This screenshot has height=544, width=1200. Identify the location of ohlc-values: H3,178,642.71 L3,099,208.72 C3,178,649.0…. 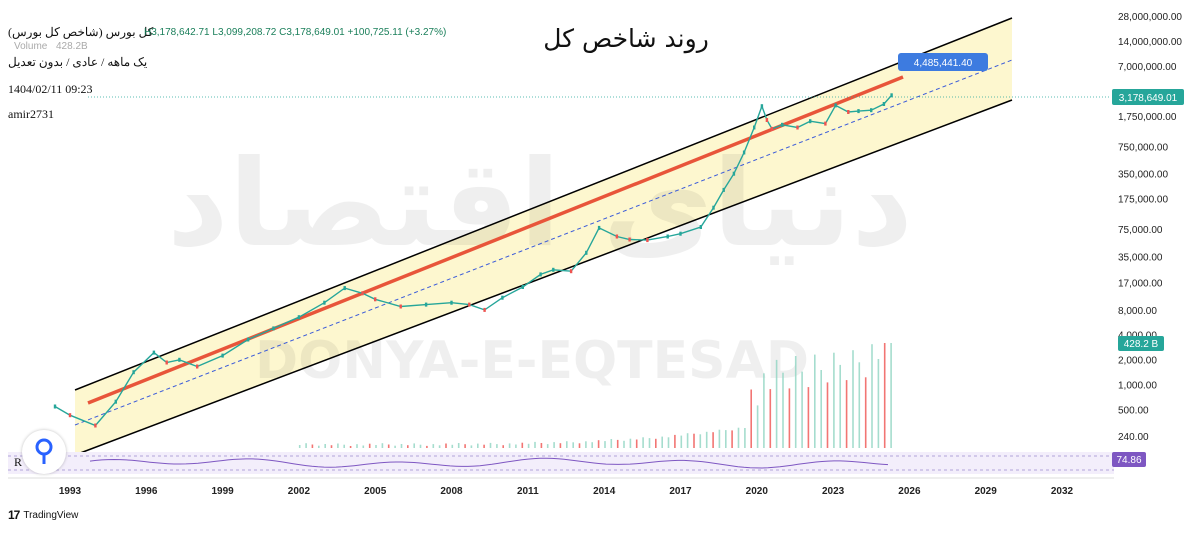
(295, 32).